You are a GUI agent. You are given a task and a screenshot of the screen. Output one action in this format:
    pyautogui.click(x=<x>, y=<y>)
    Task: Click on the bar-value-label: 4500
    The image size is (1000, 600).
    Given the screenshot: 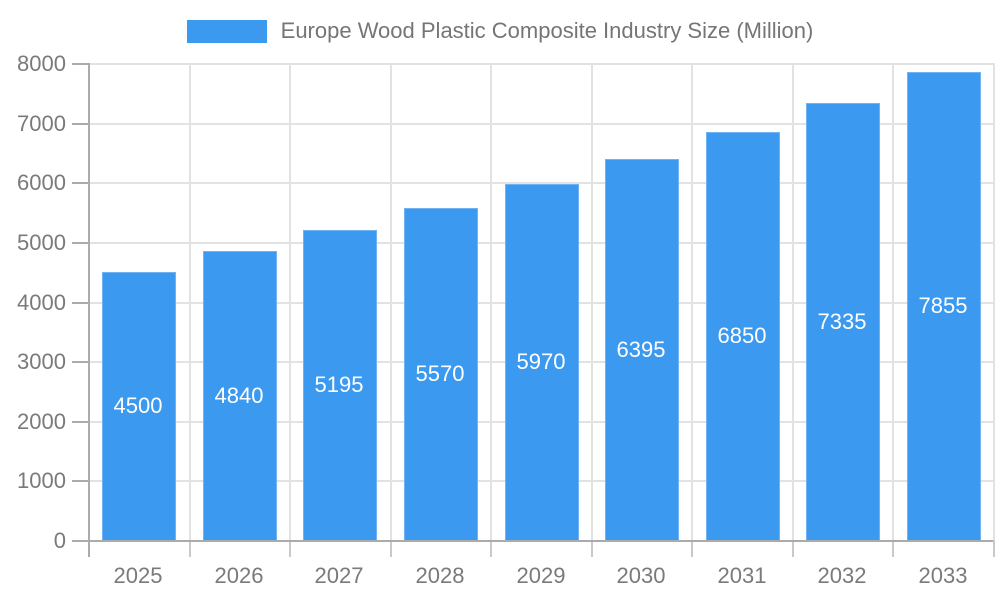 What is the action you would take?
    pyautogui.click(x=138, y=405)
    